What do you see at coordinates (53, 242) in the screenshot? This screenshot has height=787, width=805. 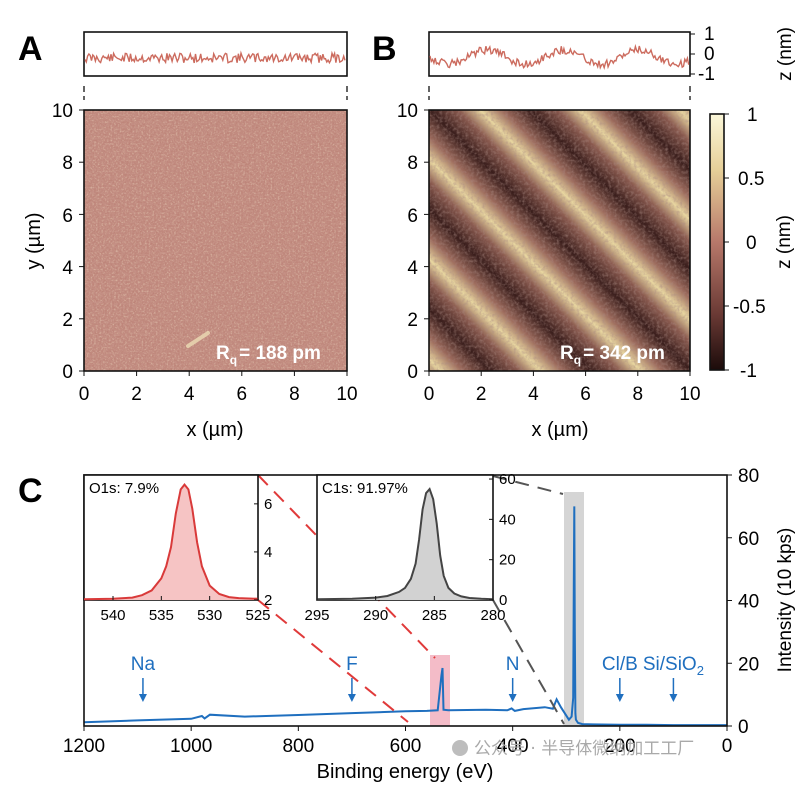 I see `axis-a-y: 0 2 4 6 8 10 y (µm)` at bounding box center [53, 242].